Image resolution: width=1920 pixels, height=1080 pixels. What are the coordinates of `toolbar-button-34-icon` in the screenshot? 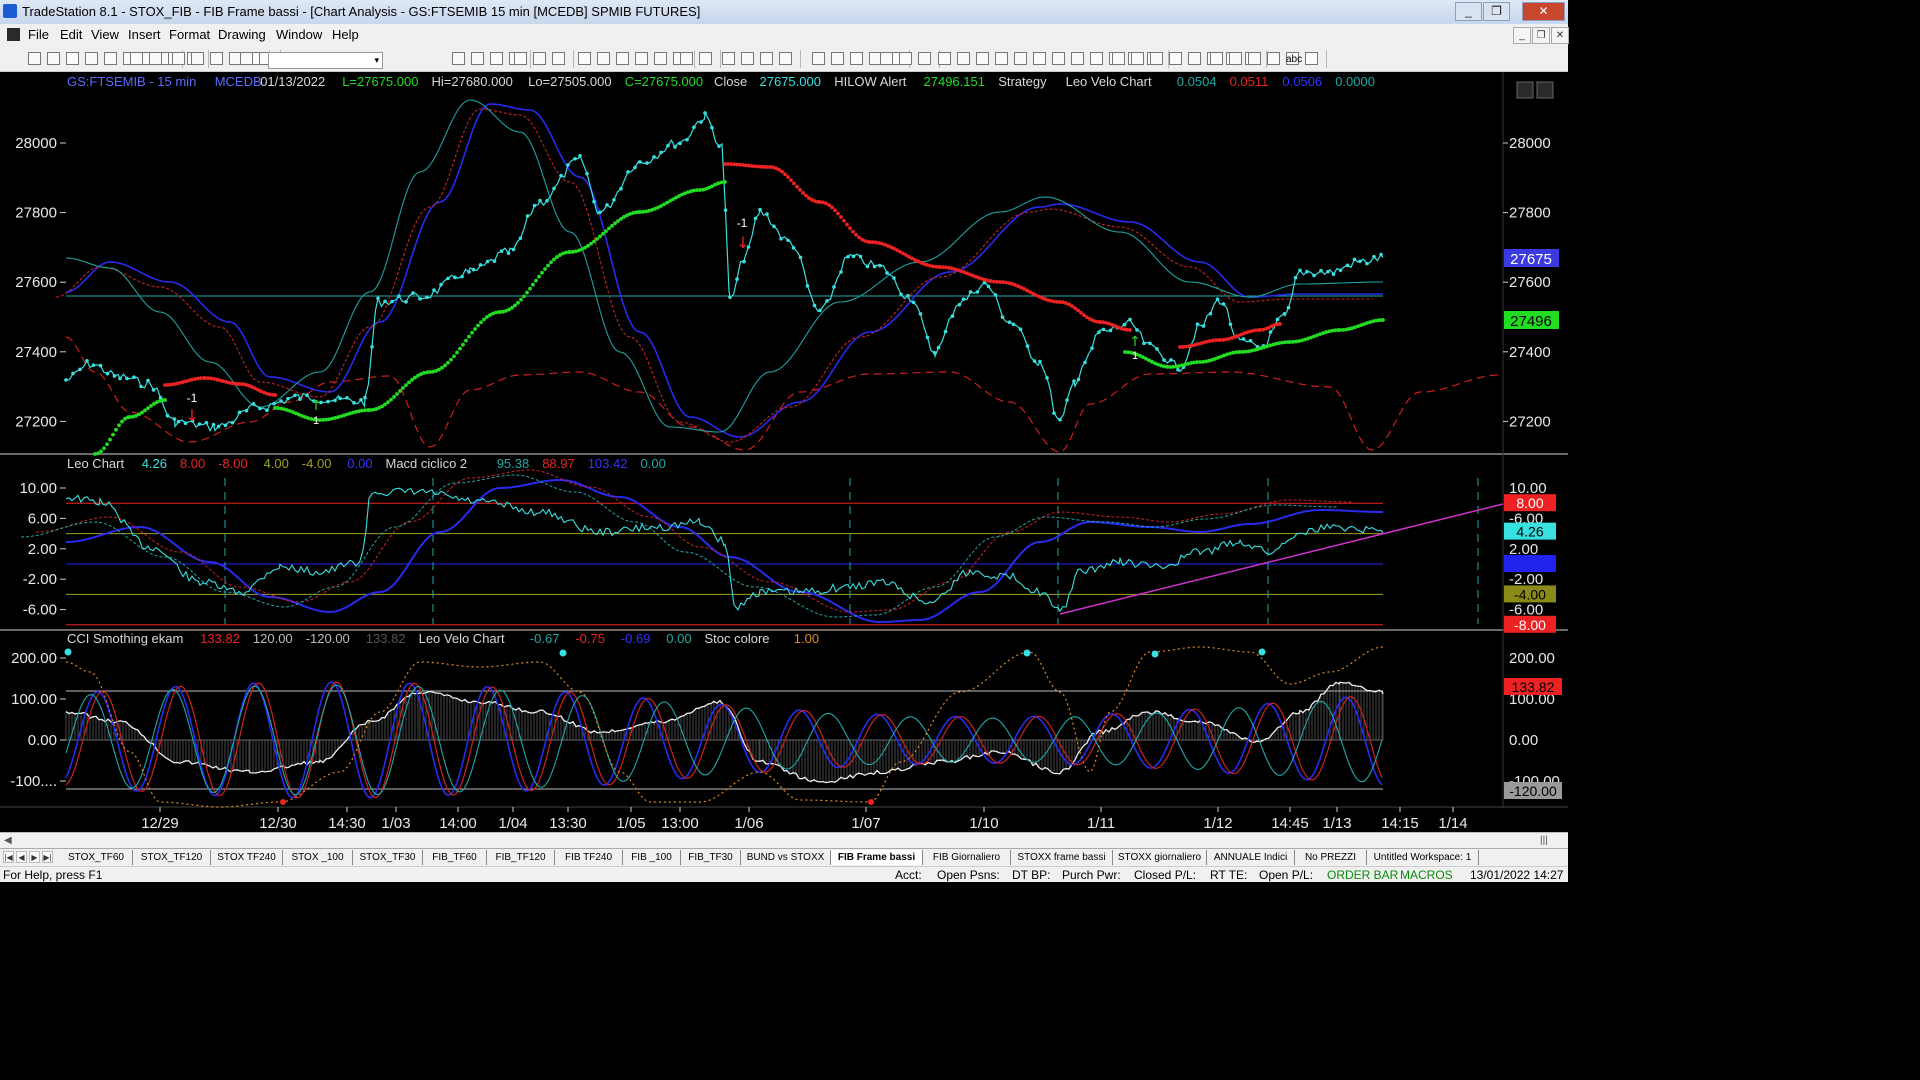 It's located at (728, 58).